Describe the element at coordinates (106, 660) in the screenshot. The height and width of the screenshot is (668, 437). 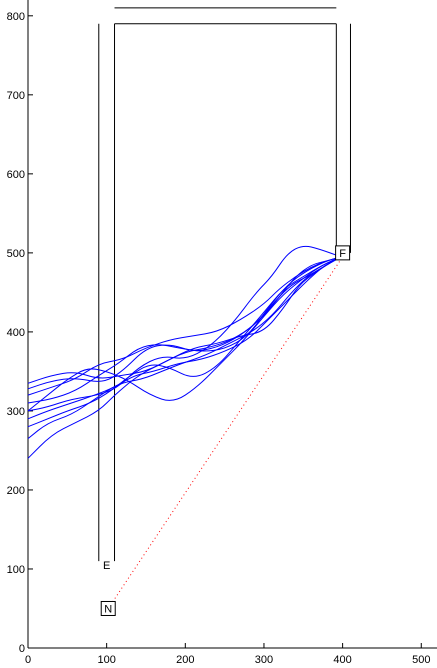
I see `x-tick-label: 100` at that location.